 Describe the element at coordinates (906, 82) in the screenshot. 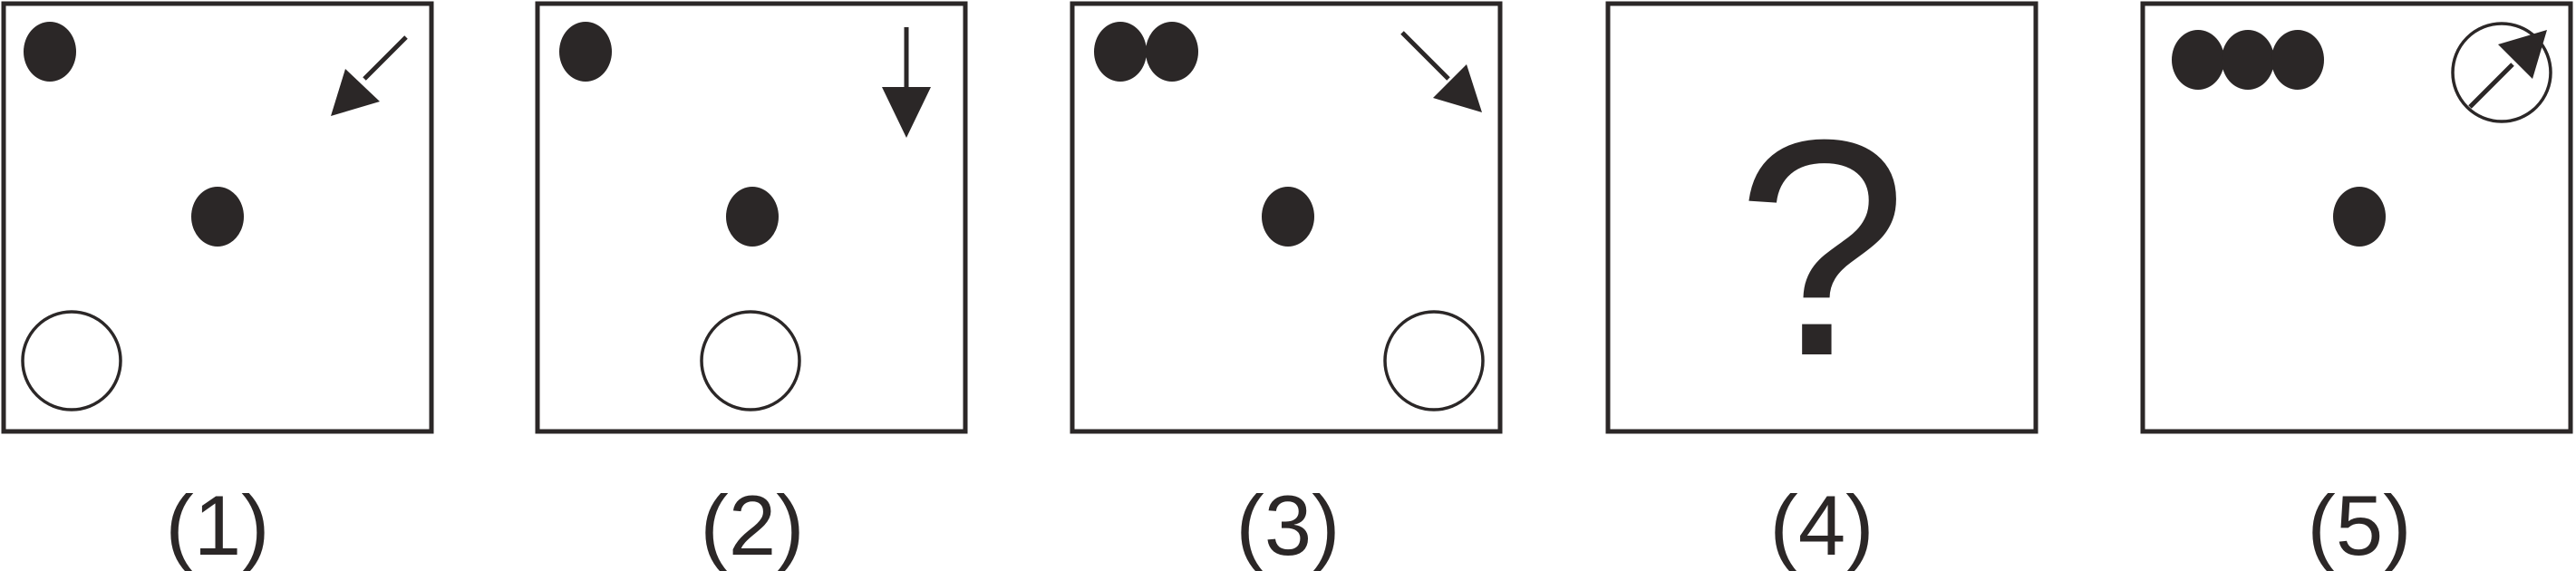

I see `panel-2-arrow-icon` at that location.